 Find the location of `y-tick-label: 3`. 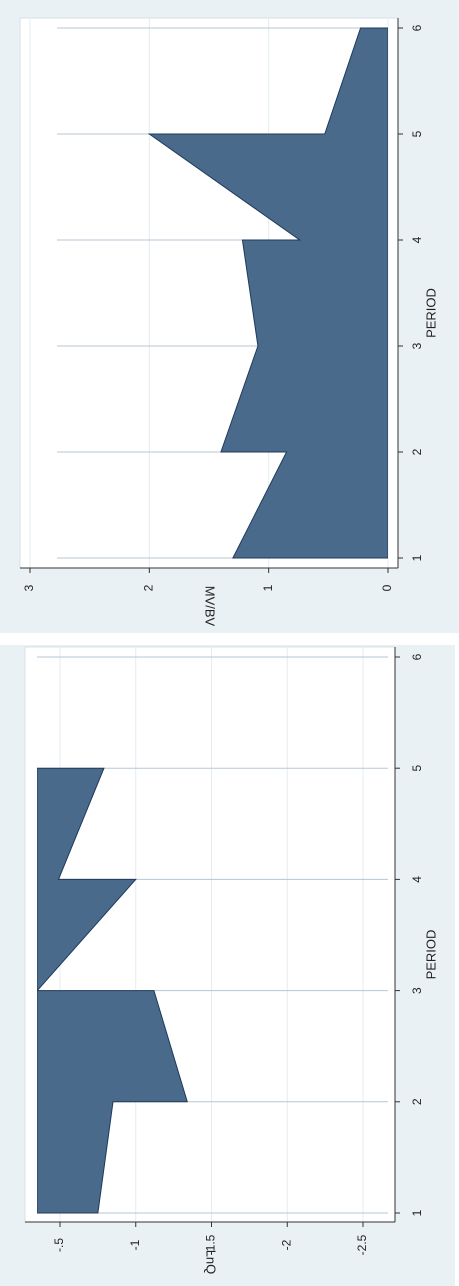

y-tick-label: 3 is located at coordinates (29, 587).